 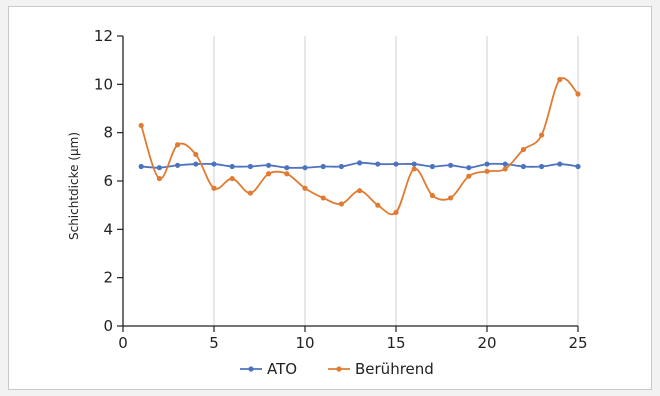 I want to click on legend-label-ber-hrend: Berührend, so click(x=394, y=369).